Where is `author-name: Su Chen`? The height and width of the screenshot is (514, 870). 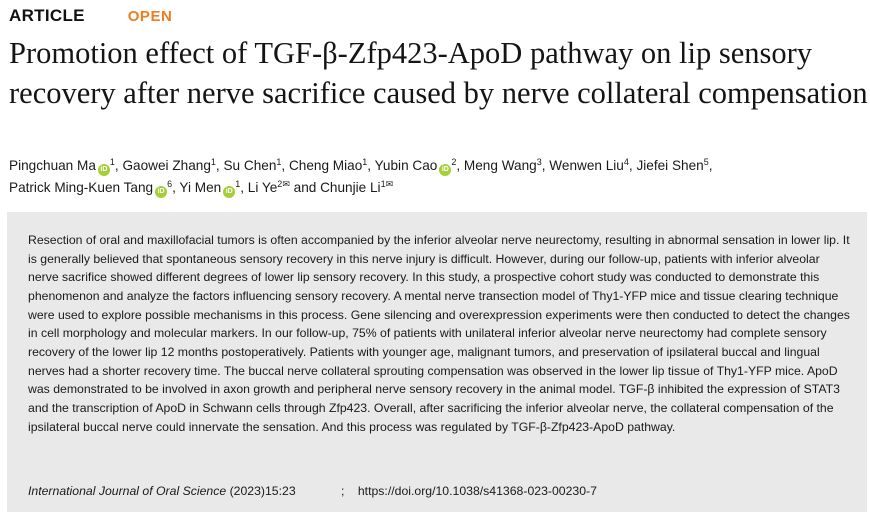 author-name: Su Chen is located at coordinates (250, 165).